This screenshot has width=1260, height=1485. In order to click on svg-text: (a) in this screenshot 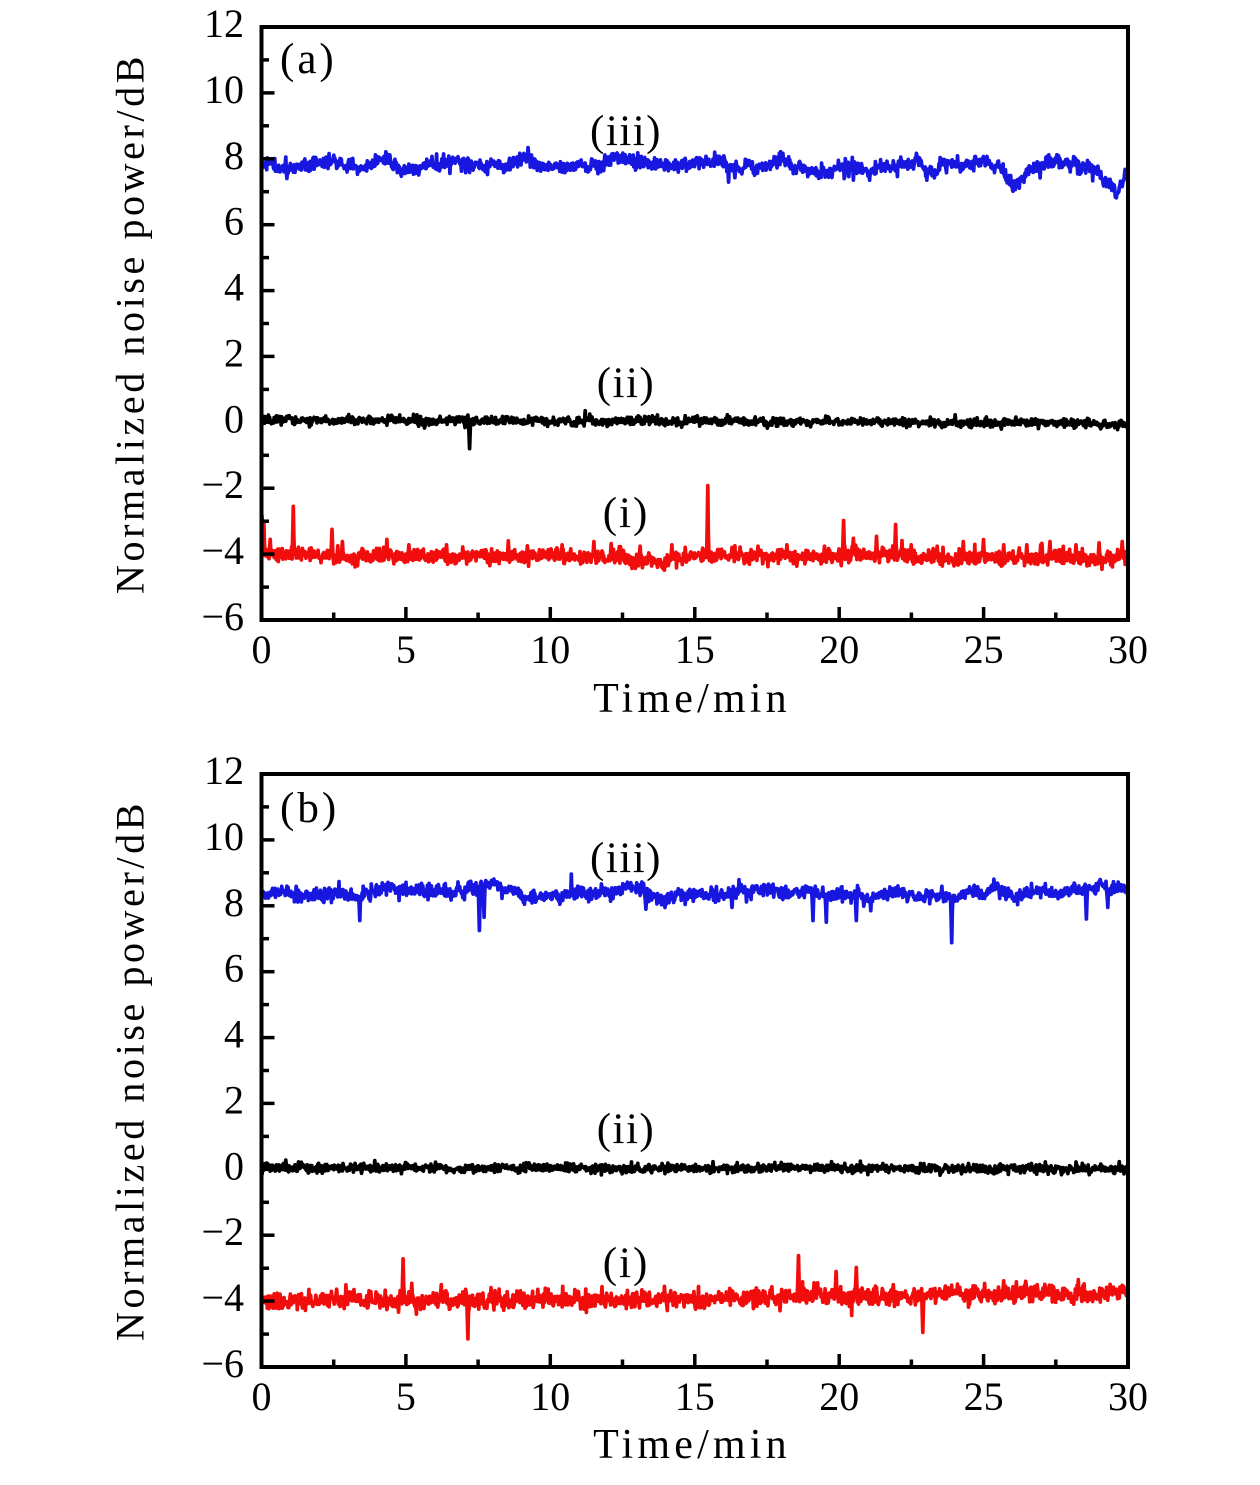, I will do `click(308, 59)`.